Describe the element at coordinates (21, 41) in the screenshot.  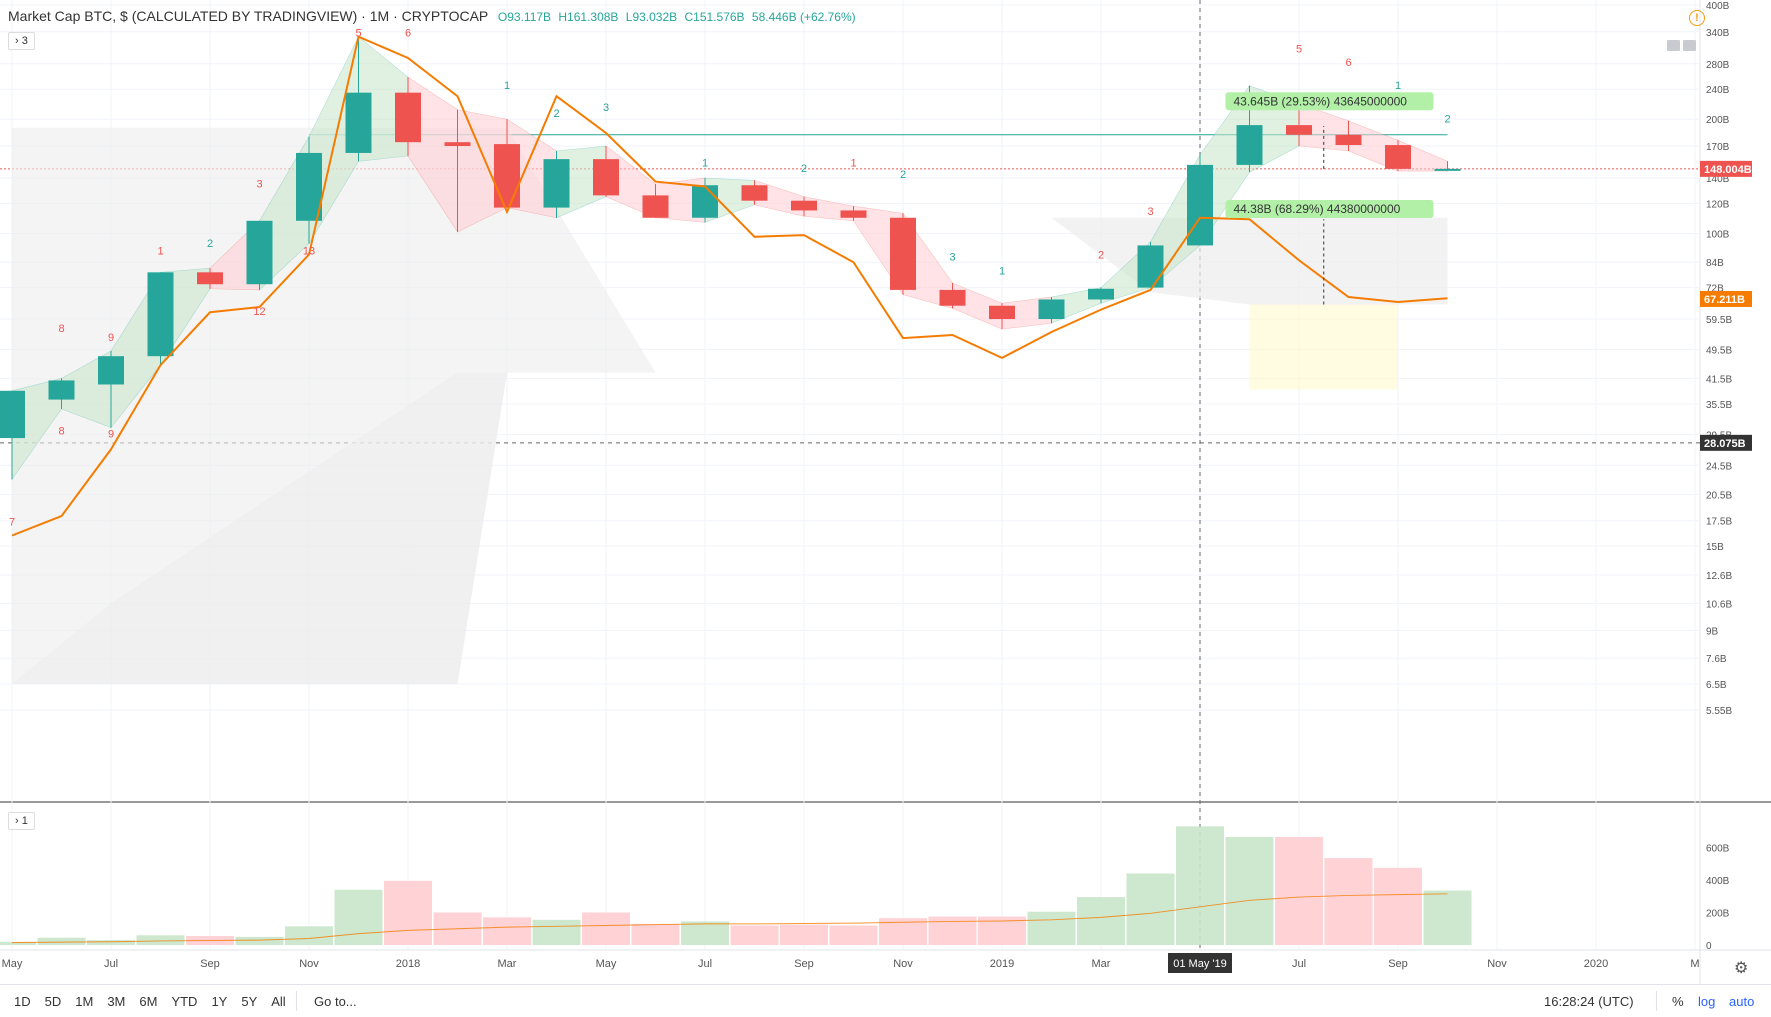
I see `indicator-collapse-button: › 3` at that location.